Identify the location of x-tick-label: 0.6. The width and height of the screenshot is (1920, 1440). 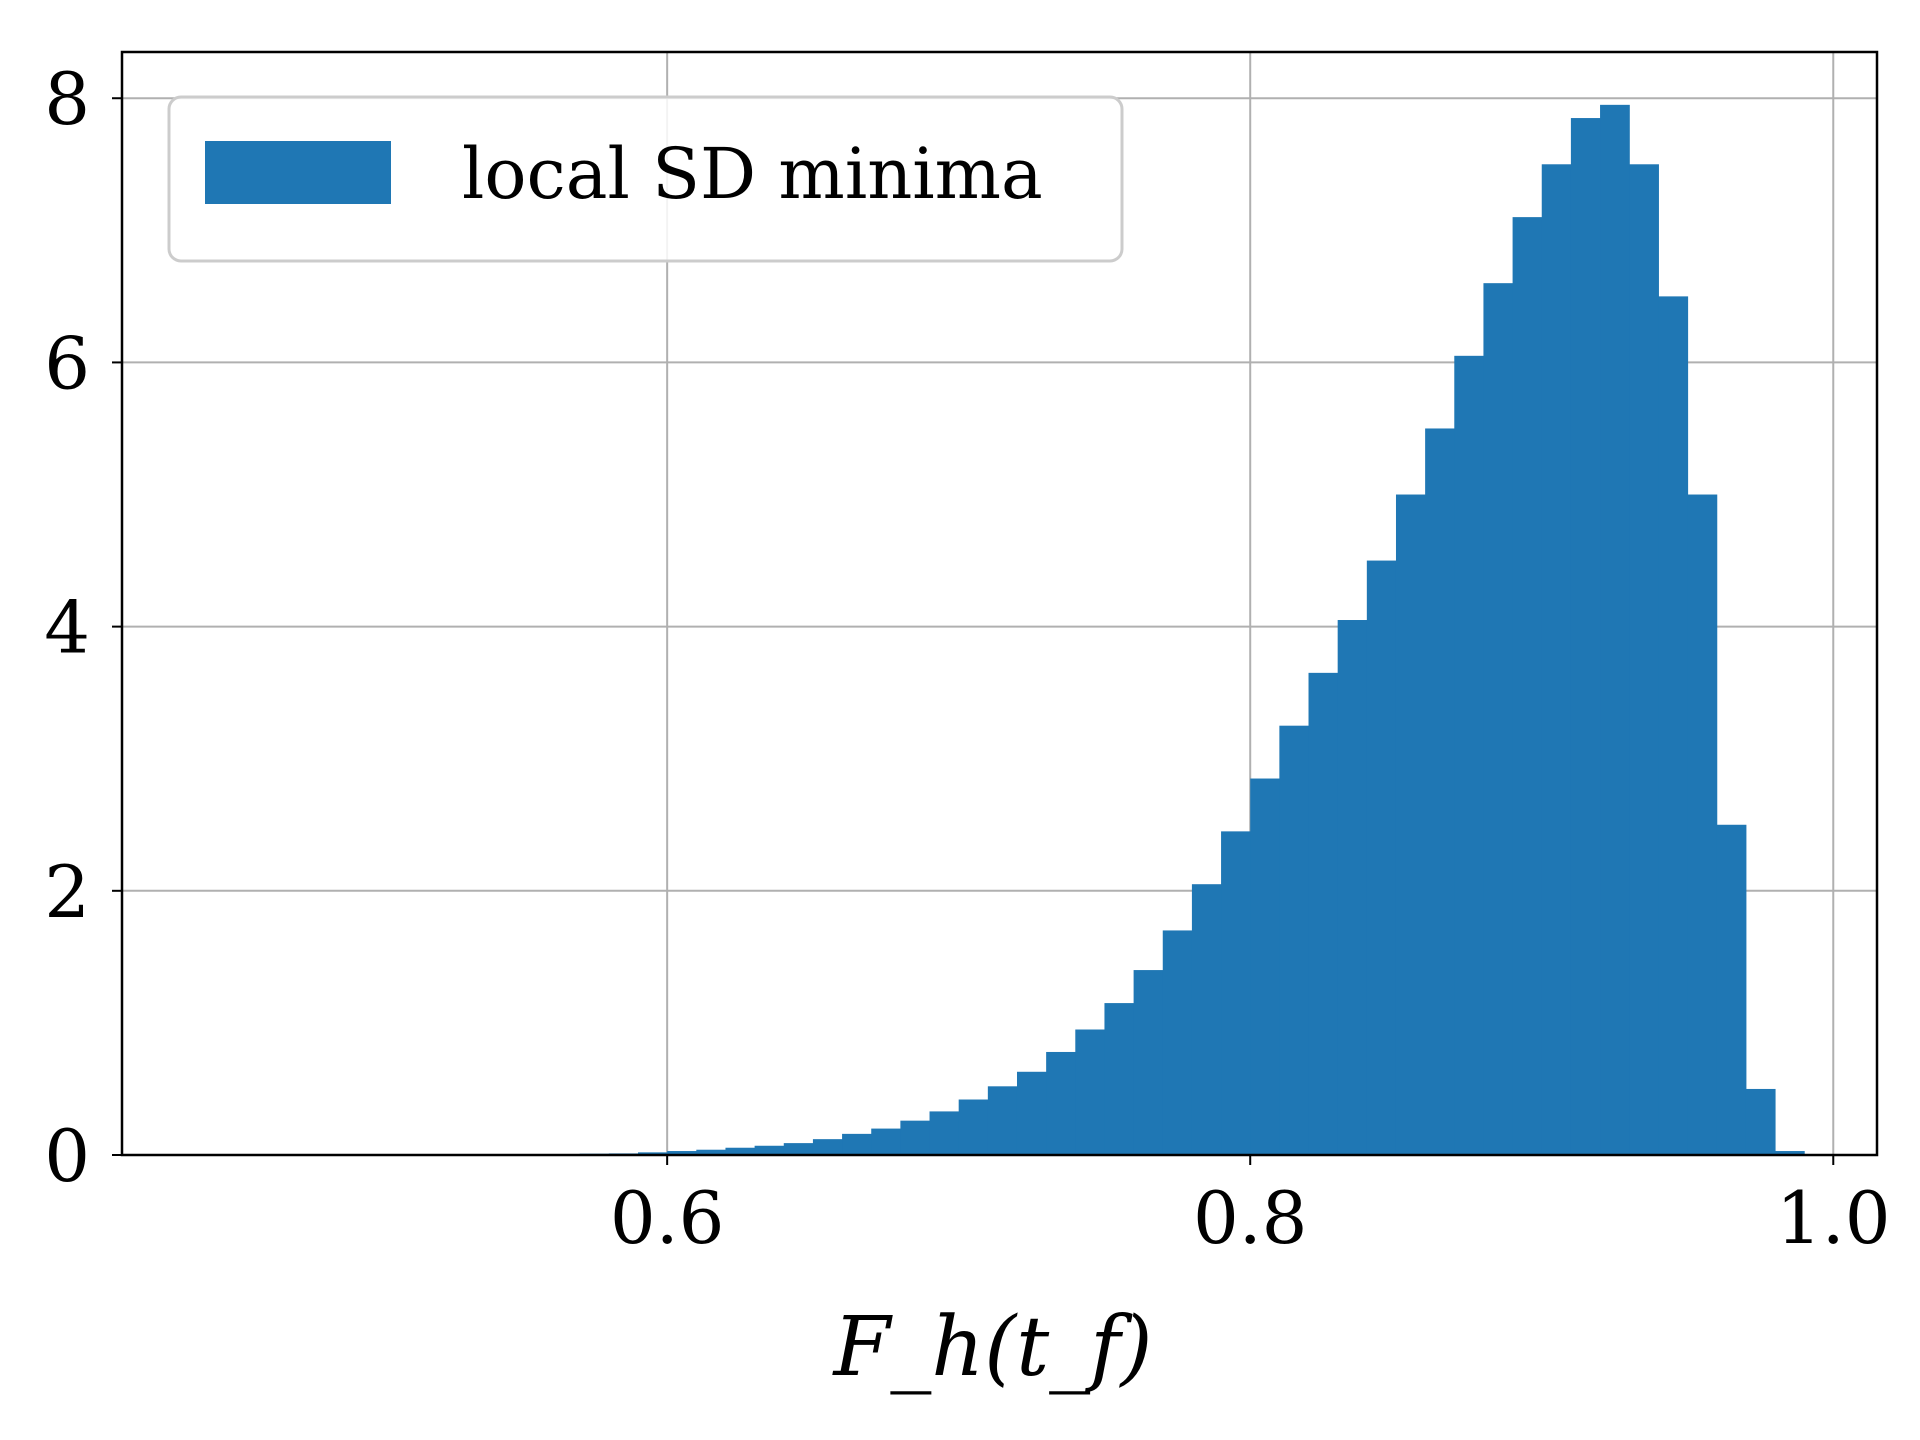
(667, 1218).